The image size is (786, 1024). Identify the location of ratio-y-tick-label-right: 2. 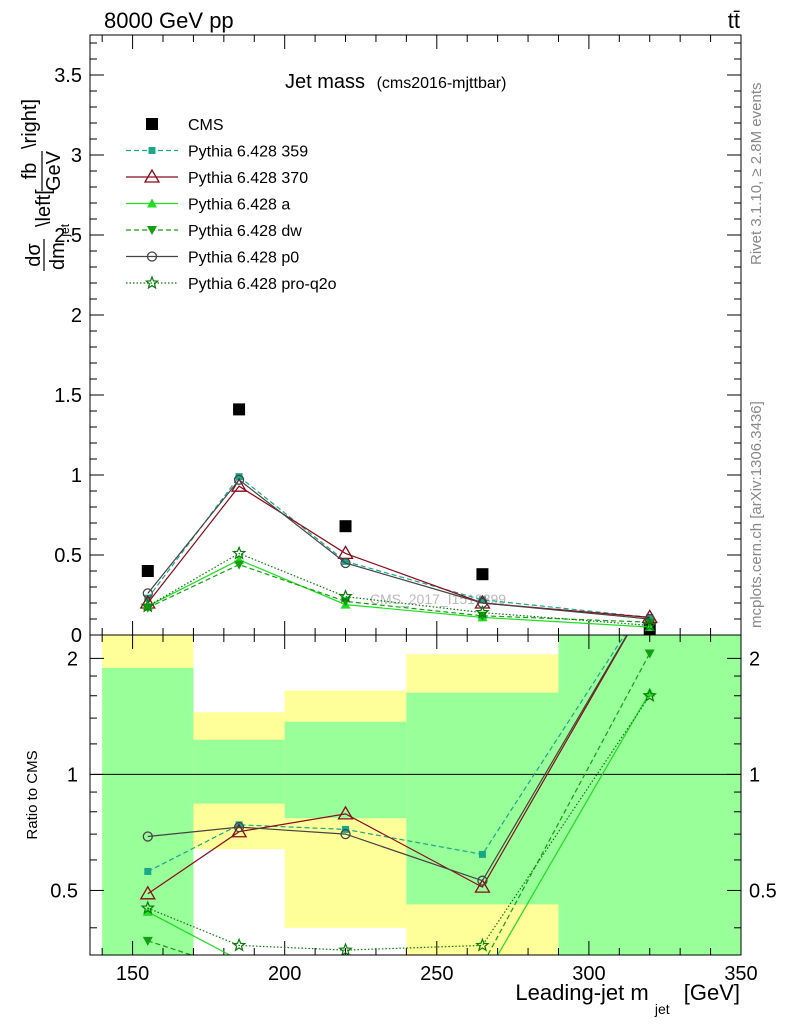
(754, 659).